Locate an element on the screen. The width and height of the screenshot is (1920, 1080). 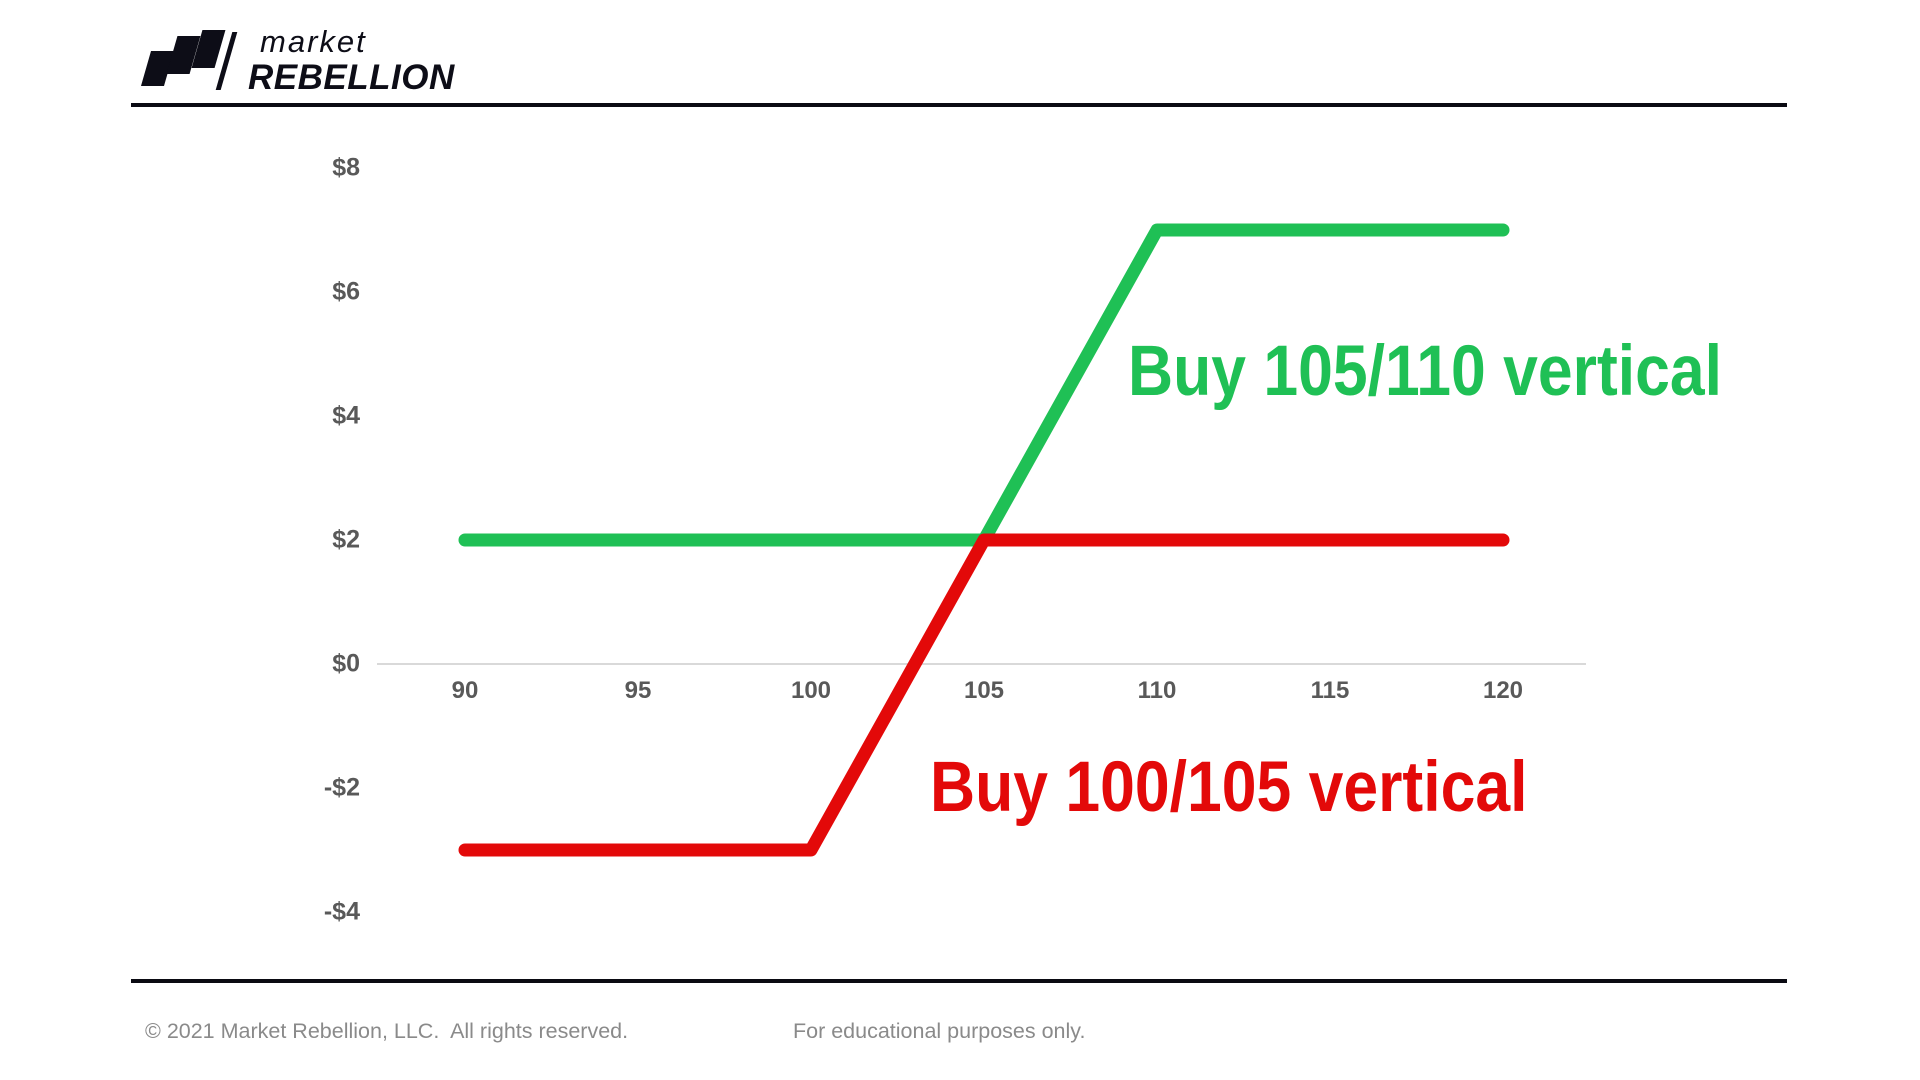
market-rebellion-logo: market REBELLION is located at coordinates (297, 60).